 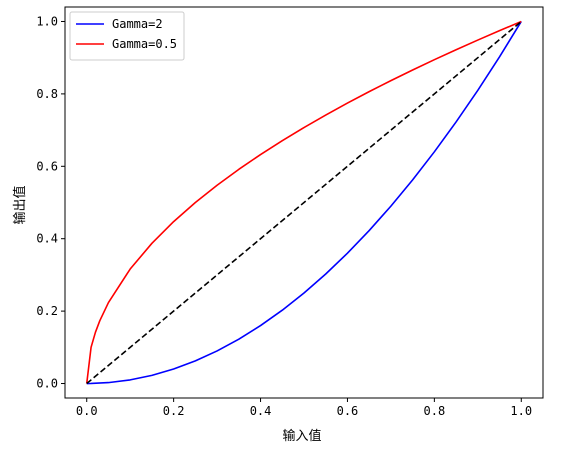 What do you see at coordinates (261, 411) in the screenshot?
I see `x-tick-label: 0.4` at bounding box center [261, 411].